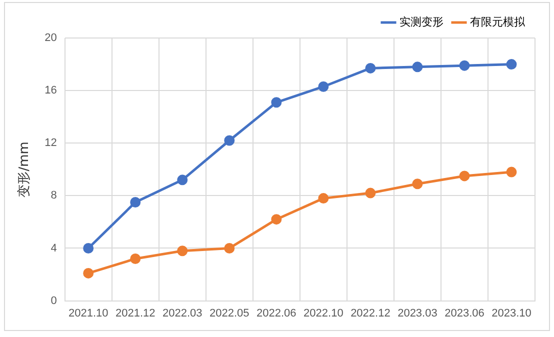 The image size is (554, 337). What do you see at coordinates (135, 313) in the screenshot?
I see `x-tick-label: 2021.12` at bounding box center [135, 313].